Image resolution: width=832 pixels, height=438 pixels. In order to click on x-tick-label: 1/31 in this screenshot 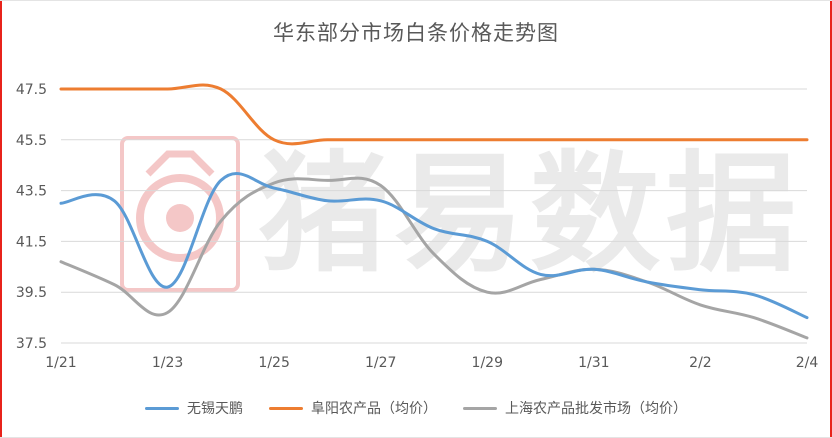, I will do `click(593, 363)`.